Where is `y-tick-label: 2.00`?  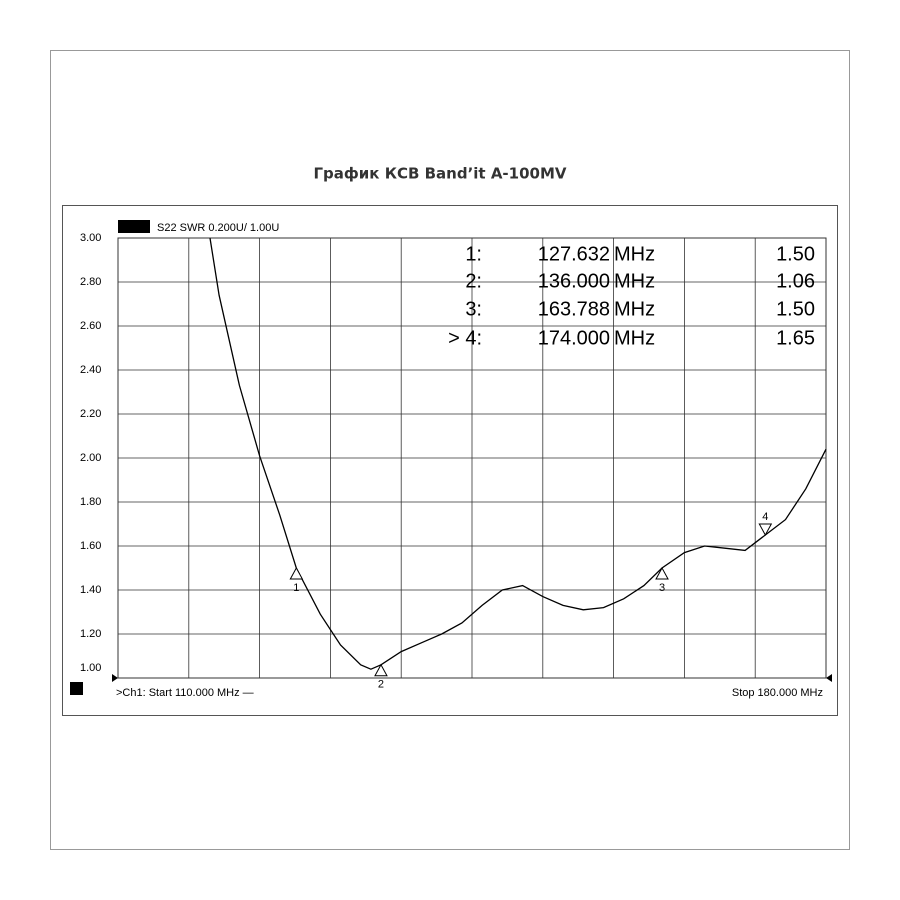
y-tick-label: 2.00 is located at coordinates (90, 458).